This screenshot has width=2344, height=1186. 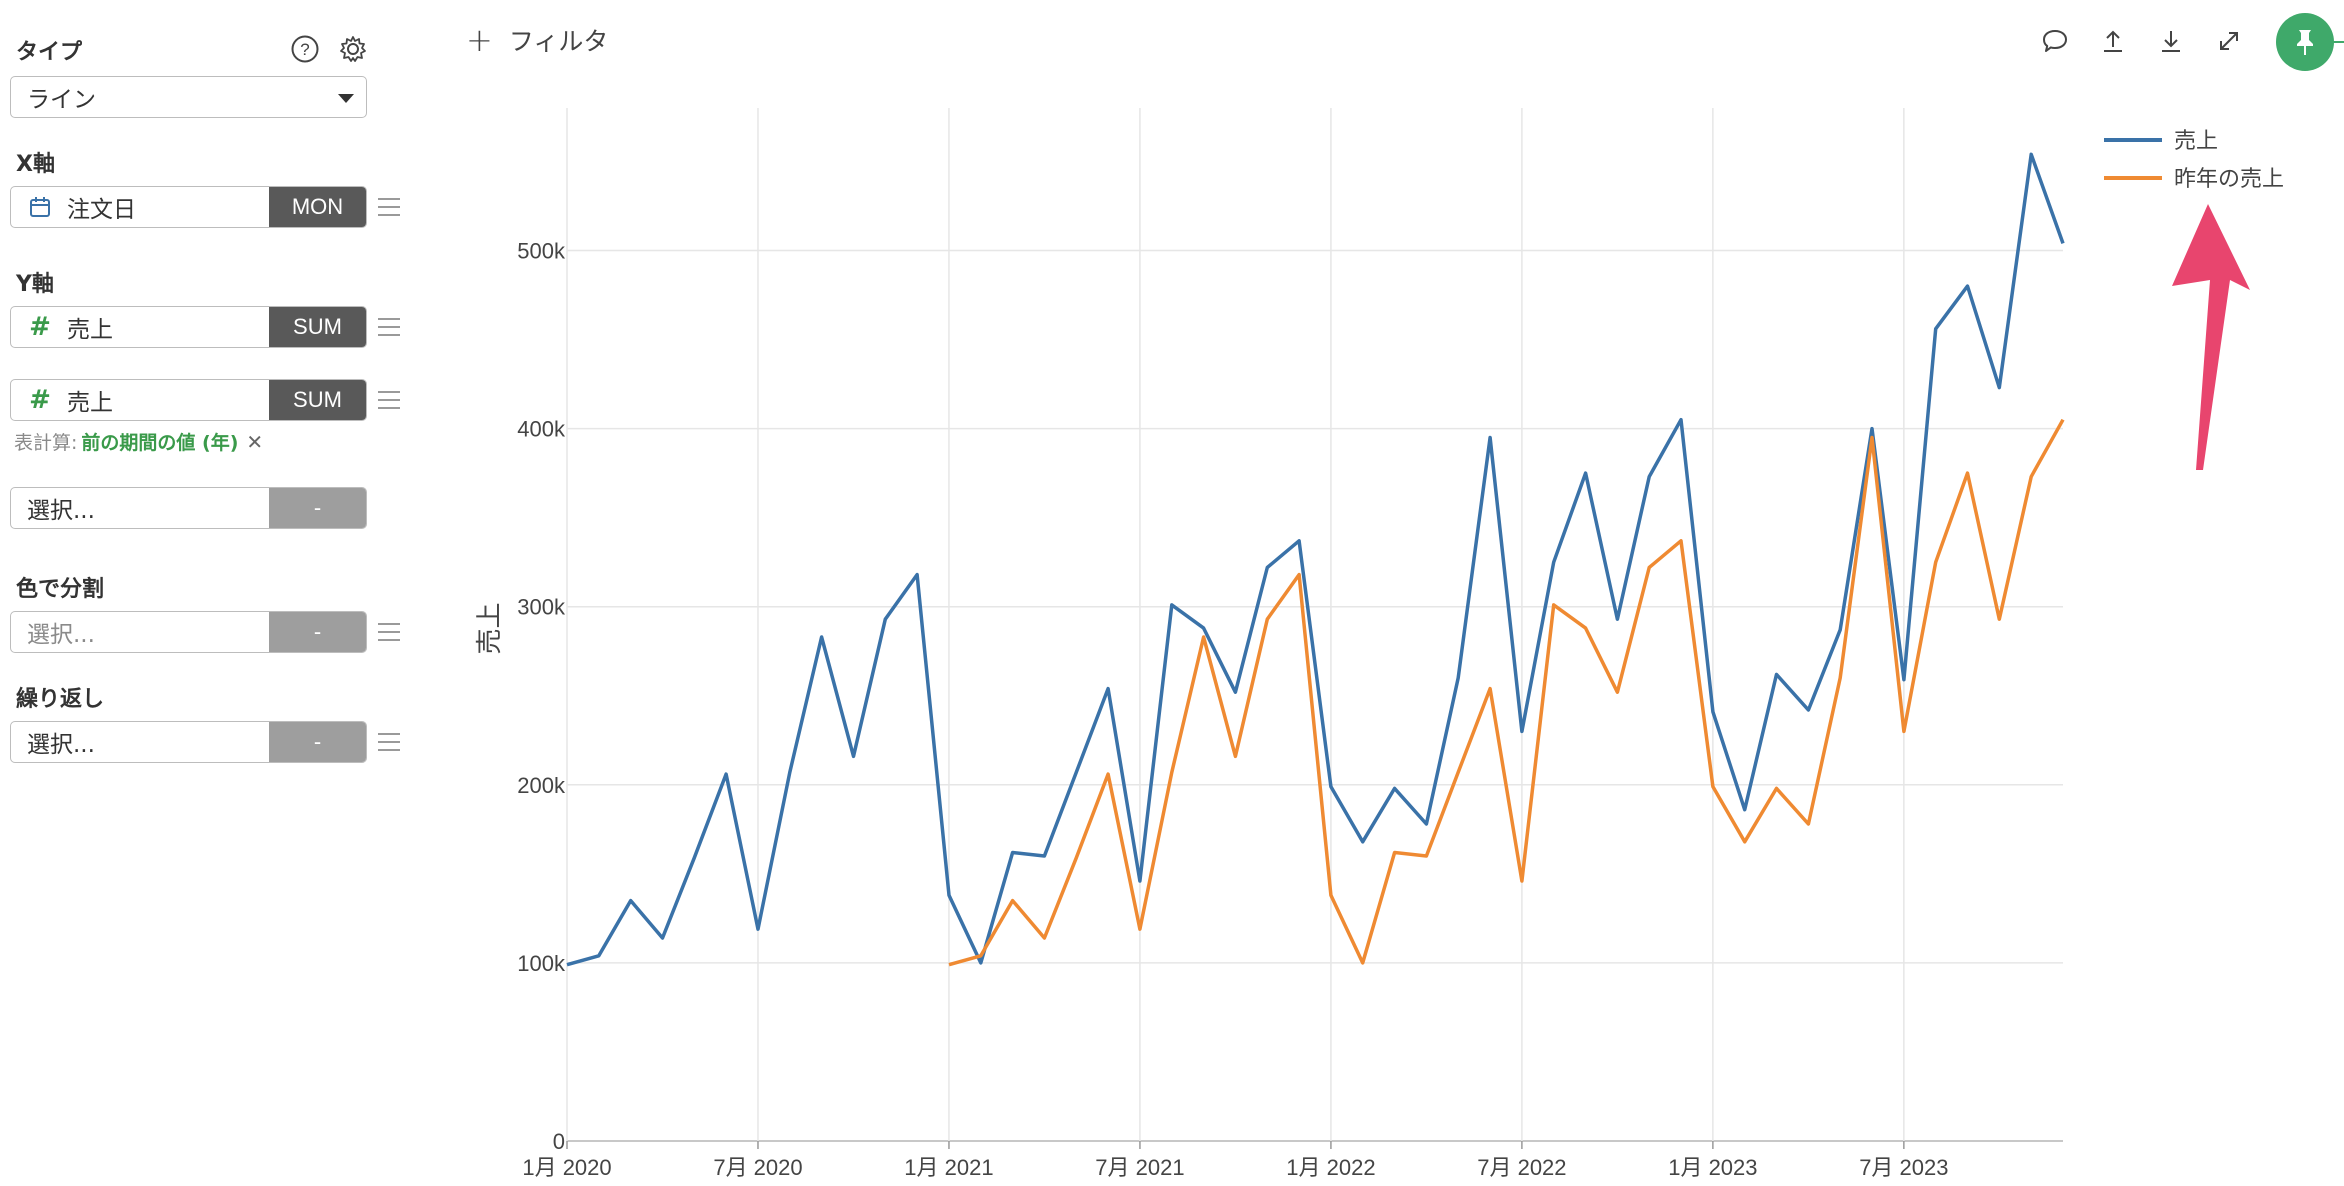 I want to click on x-axis-aggregation: MON, so click(x=317, y=207).